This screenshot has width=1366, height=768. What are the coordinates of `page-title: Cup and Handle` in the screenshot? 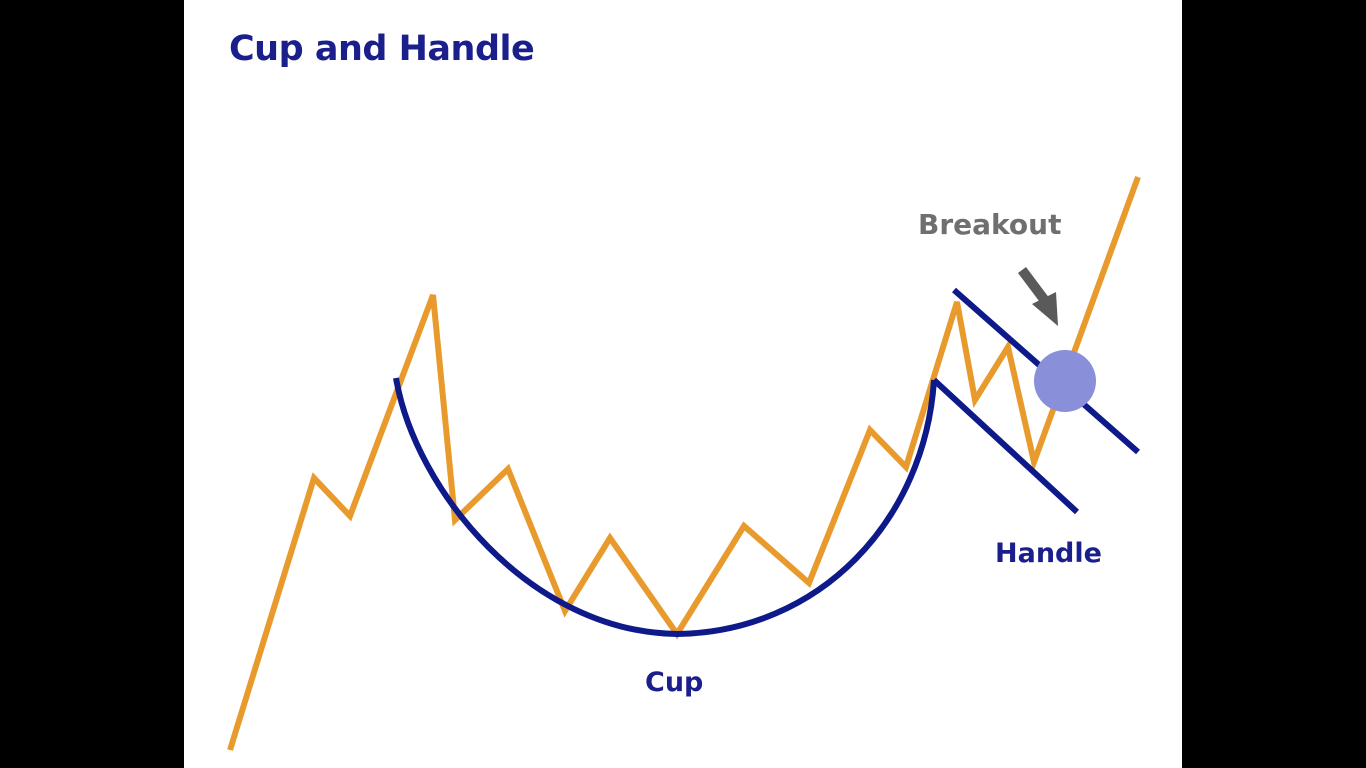 It's located at (382, 49).